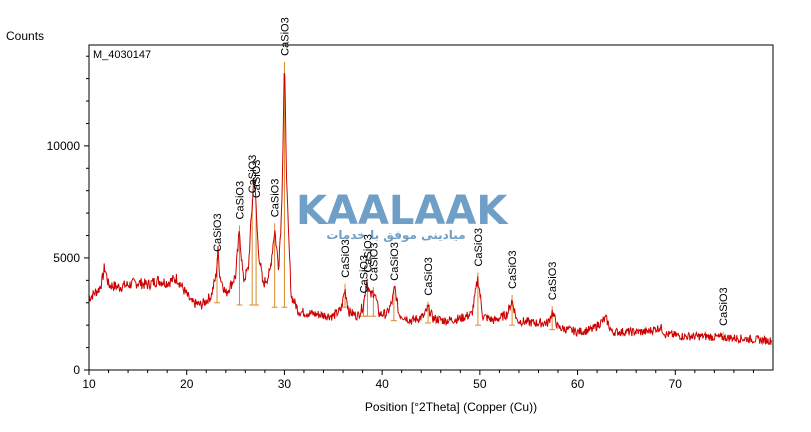 The image size is (811, 432). Describe the element at coordinates (395, 235) in the screenshot. I see `watermark-subtitle: میادینی موفق با خدمات` at that location.